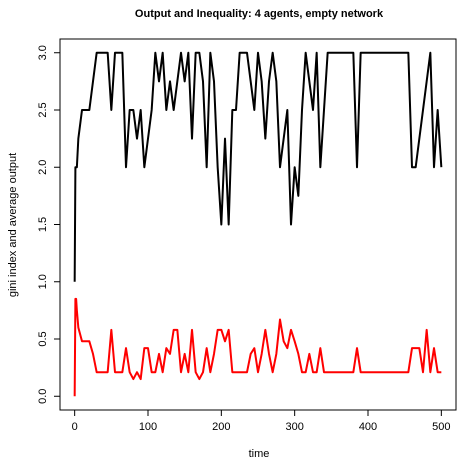  What do you see at coordinates (75, 427) in the screenshot?
I see `x-tick-label: 0` at bounding box center [75, 427].